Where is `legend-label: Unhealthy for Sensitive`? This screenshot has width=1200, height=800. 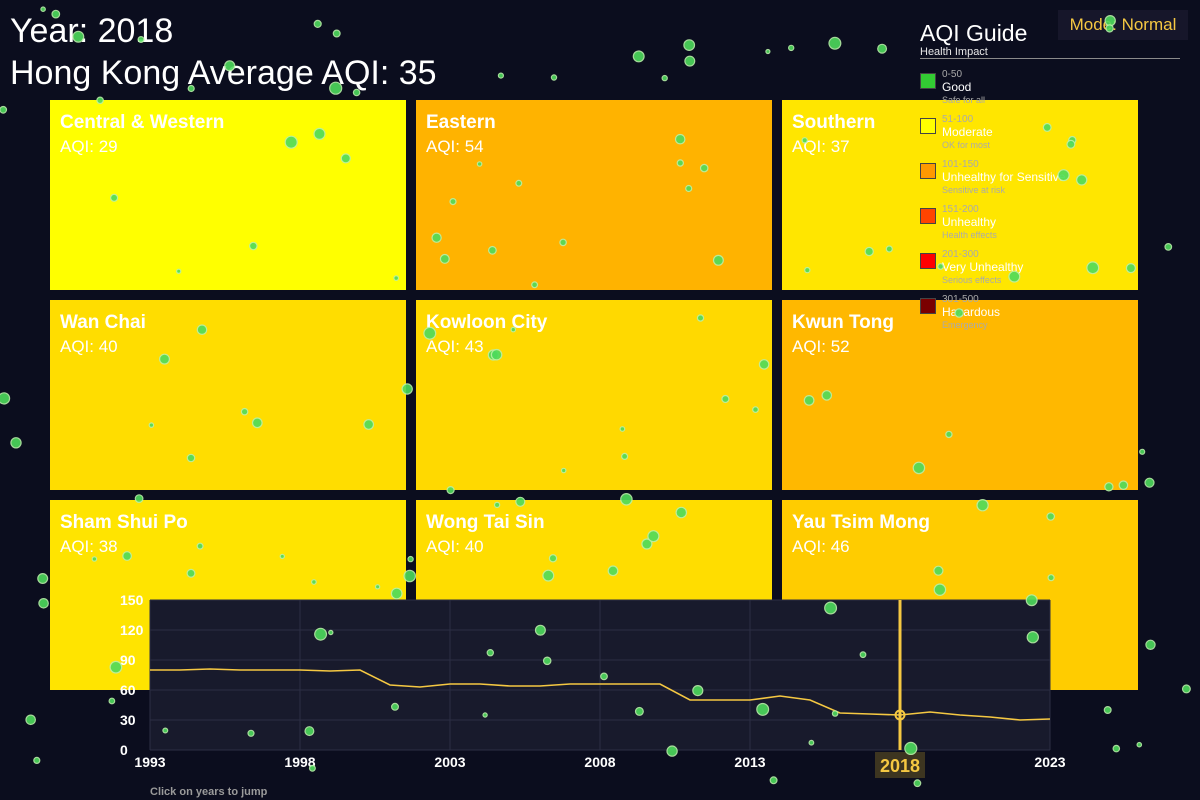 legend-label: Unhealthy for Sensitive is located at coordinates (1004, 177).